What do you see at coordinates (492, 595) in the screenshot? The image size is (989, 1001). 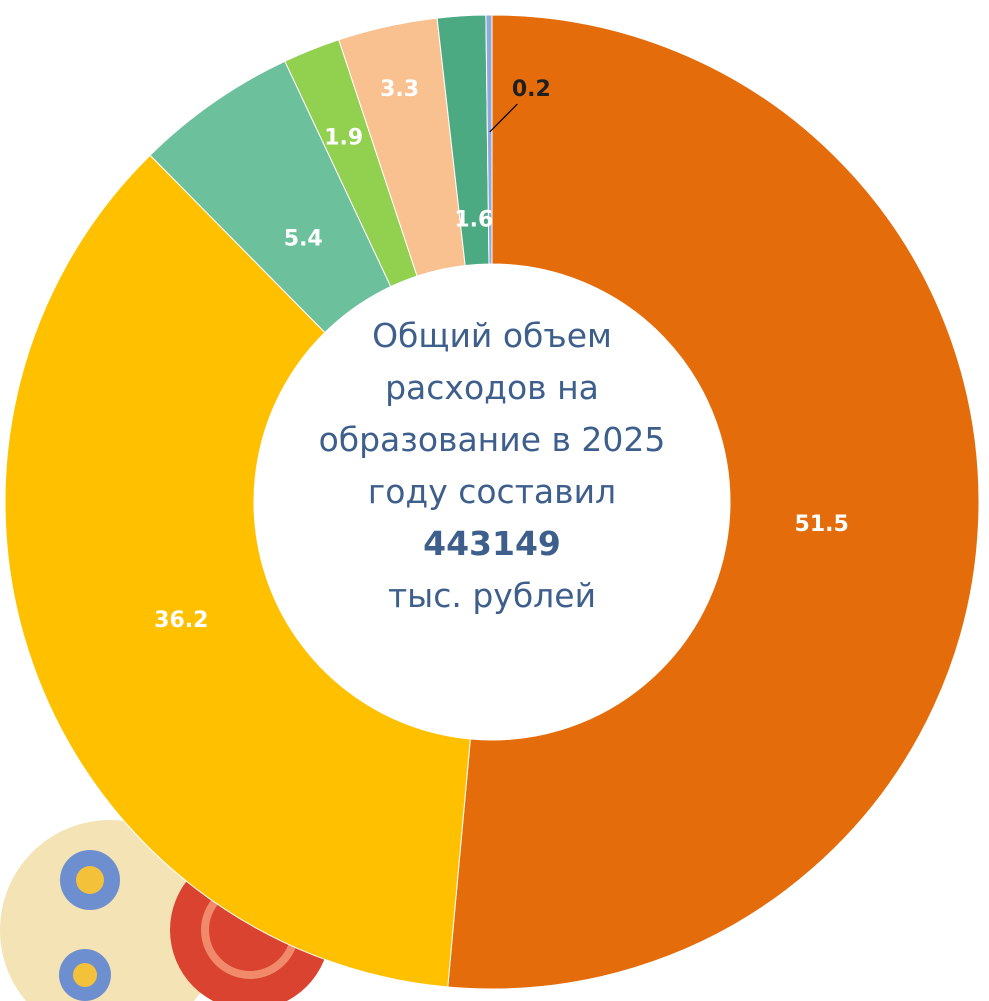 I see `center-unit: тыс. рублей` at bounding box center [492, 595].